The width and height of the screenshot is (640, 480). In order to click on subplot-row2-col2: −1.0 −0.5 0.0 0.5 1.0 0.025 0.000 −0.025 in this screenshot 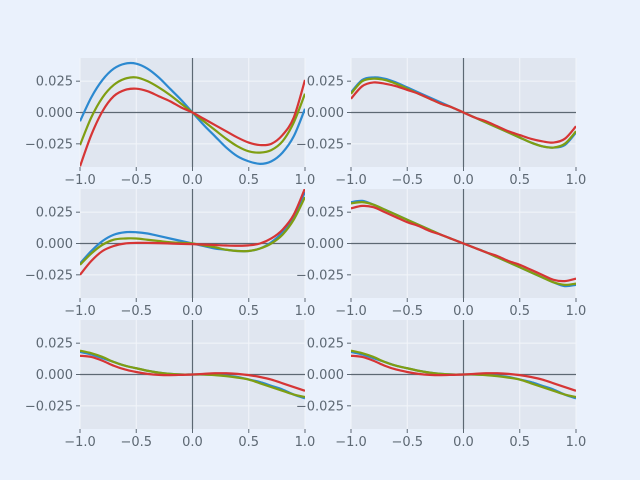, I will do `click(441, 254)`.